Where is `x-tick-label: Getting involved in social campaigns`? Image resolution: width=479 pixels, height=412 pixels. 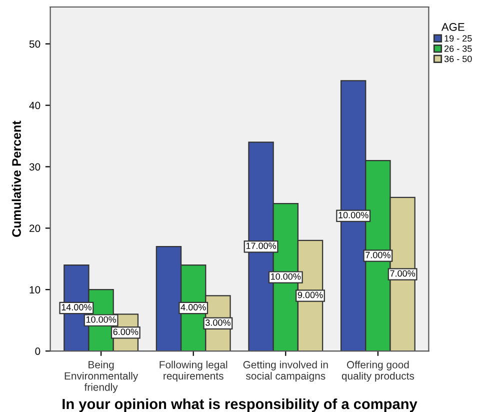 x-tick-label: Getting involved in social campaigns is located at coordinates (285, 371).